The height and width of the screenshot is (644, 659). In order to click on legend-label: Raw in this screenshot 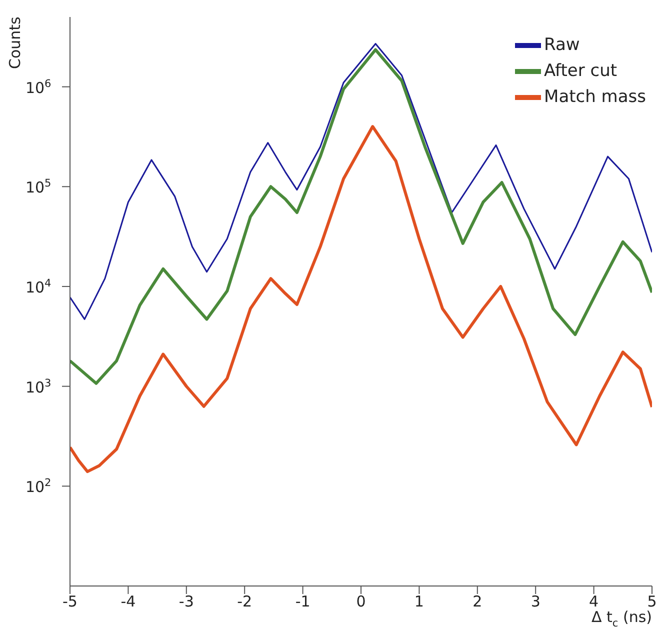, I will do `click(562, 45)`.